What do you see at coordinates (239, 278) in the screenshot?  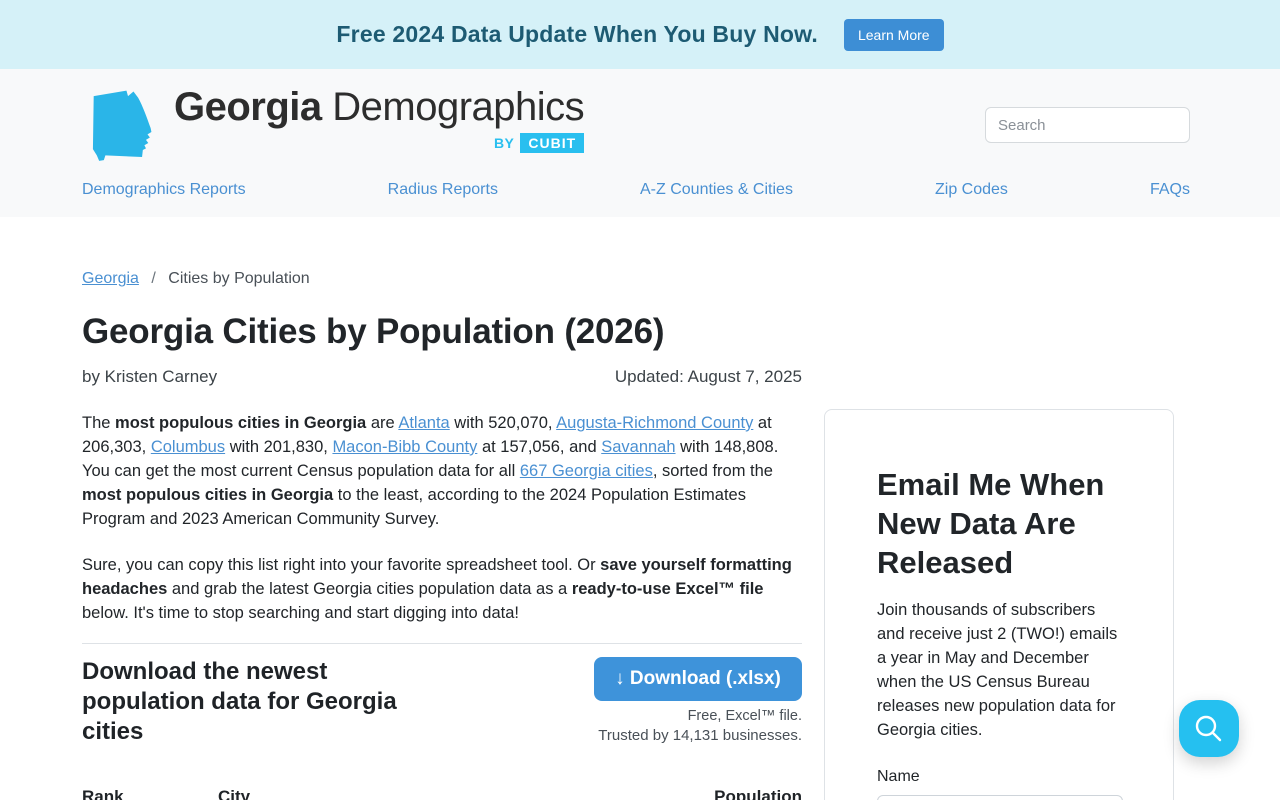 I see `breadcrumb-current: Cities by Population` at bounding box center [239, 278].